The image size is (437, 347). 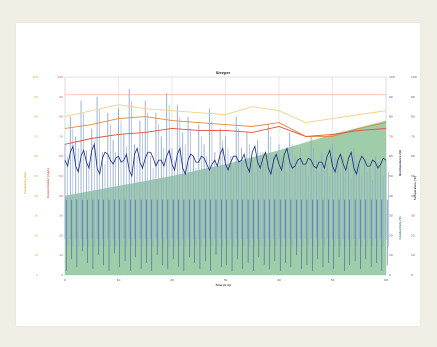 I want to click on dense-series, so click(x=225, y=160).